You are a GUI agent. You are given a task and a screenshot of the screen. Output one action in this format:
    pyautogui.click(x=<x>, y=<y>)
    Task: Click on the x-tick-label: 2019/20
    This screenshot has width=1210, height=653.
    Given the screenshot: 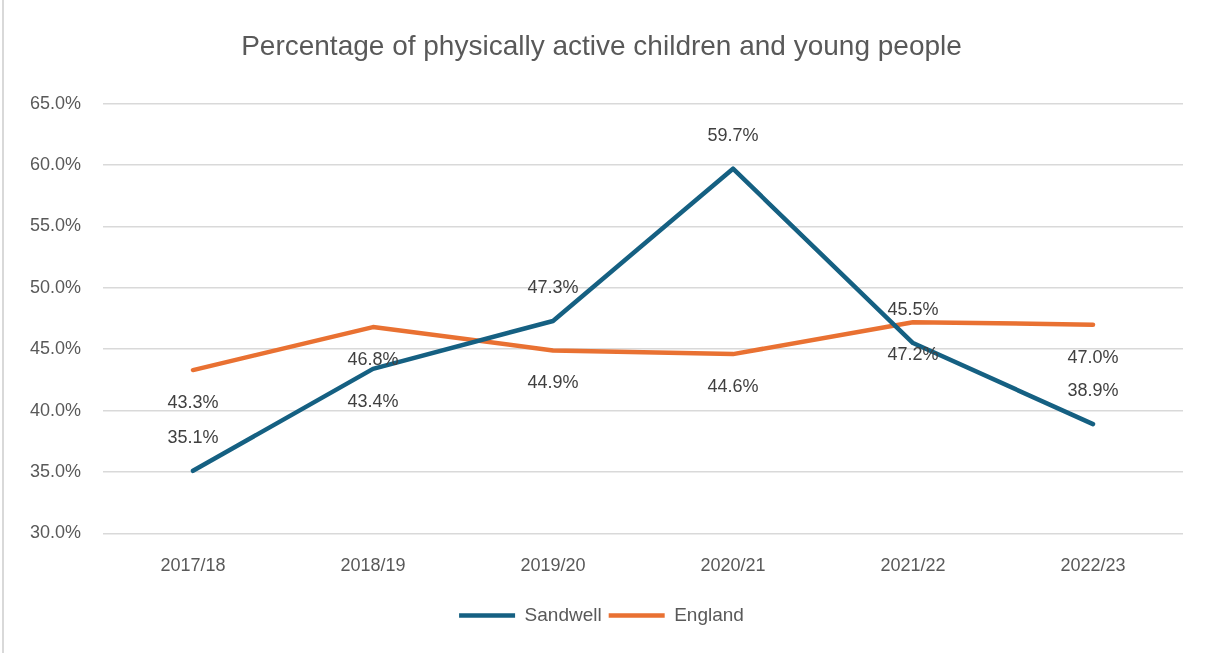 What is the action you would take?
    pyautogui.click(x=553, y=565)
    